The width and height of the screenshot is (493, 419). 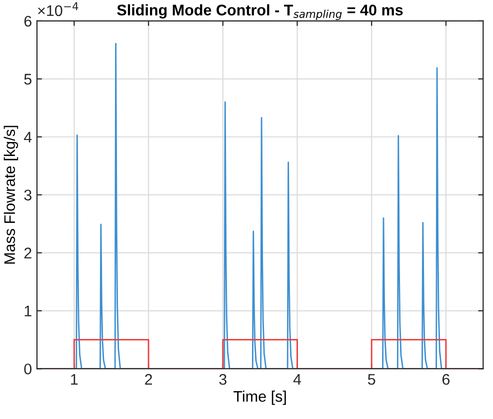 What do you see at coordinates (74, 379) in the screenshot?
I see `x-tick-label: 1` at bounding box center [74, 379].